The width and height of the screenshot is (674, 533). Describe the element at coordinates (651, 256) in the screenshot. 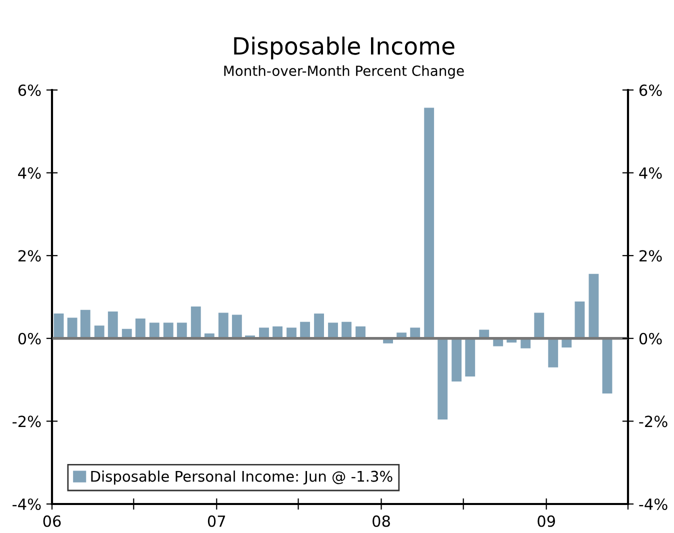

I see `y2-tick-label: 2%` at that location.